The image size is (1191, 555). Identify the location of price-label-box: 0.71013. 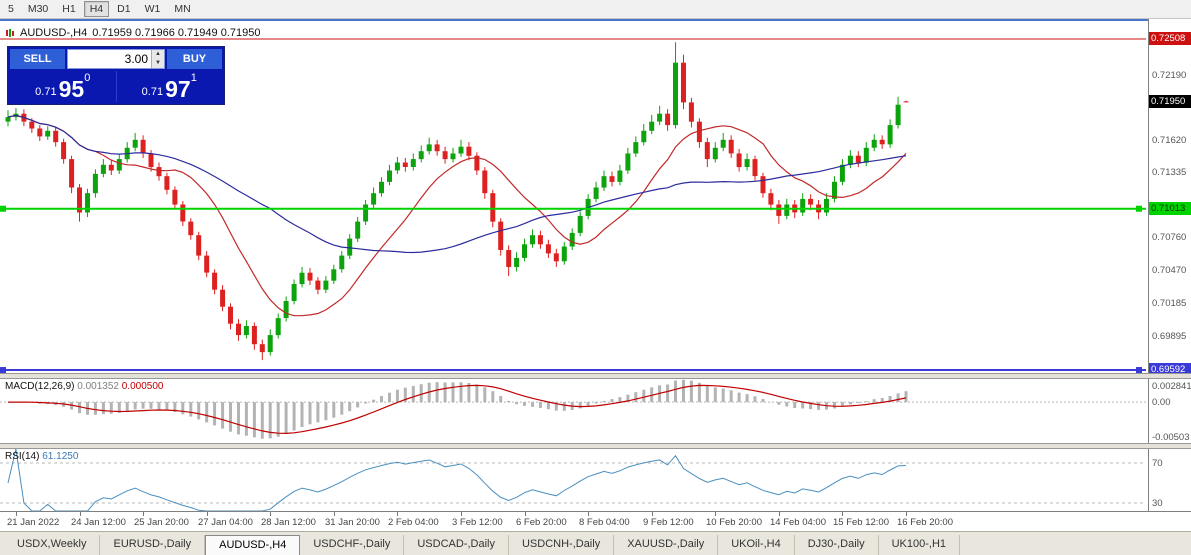
(1170, 208).